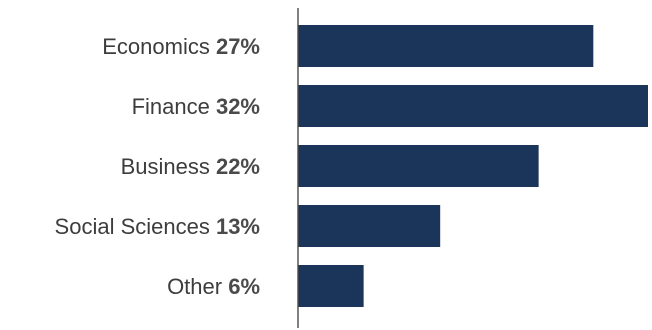 The image size is (652, 330). Describe the element at coordinates (174, 106) in the screenshot. I see `category-name: Finance` at that location.